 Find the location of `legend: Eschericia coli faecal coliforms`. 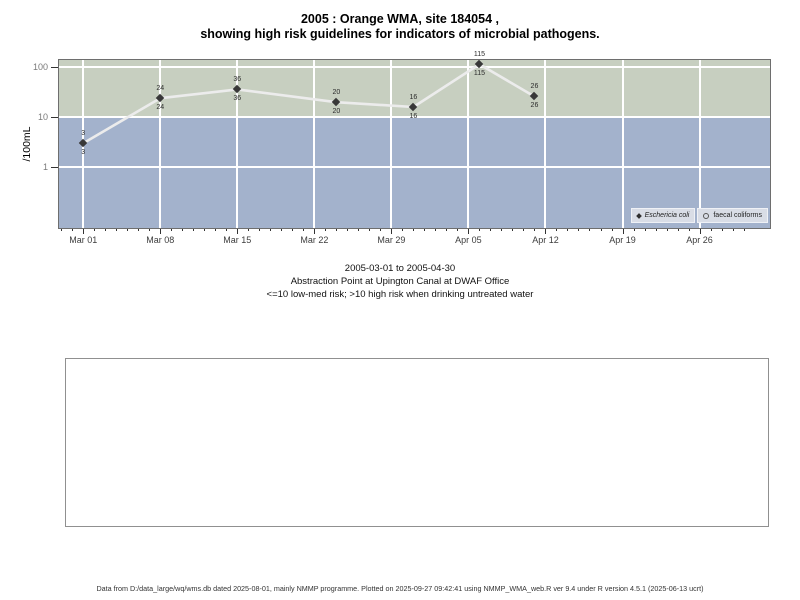

legend: Eschericia coli faecal coliforms is located at coordinates (699, 215).